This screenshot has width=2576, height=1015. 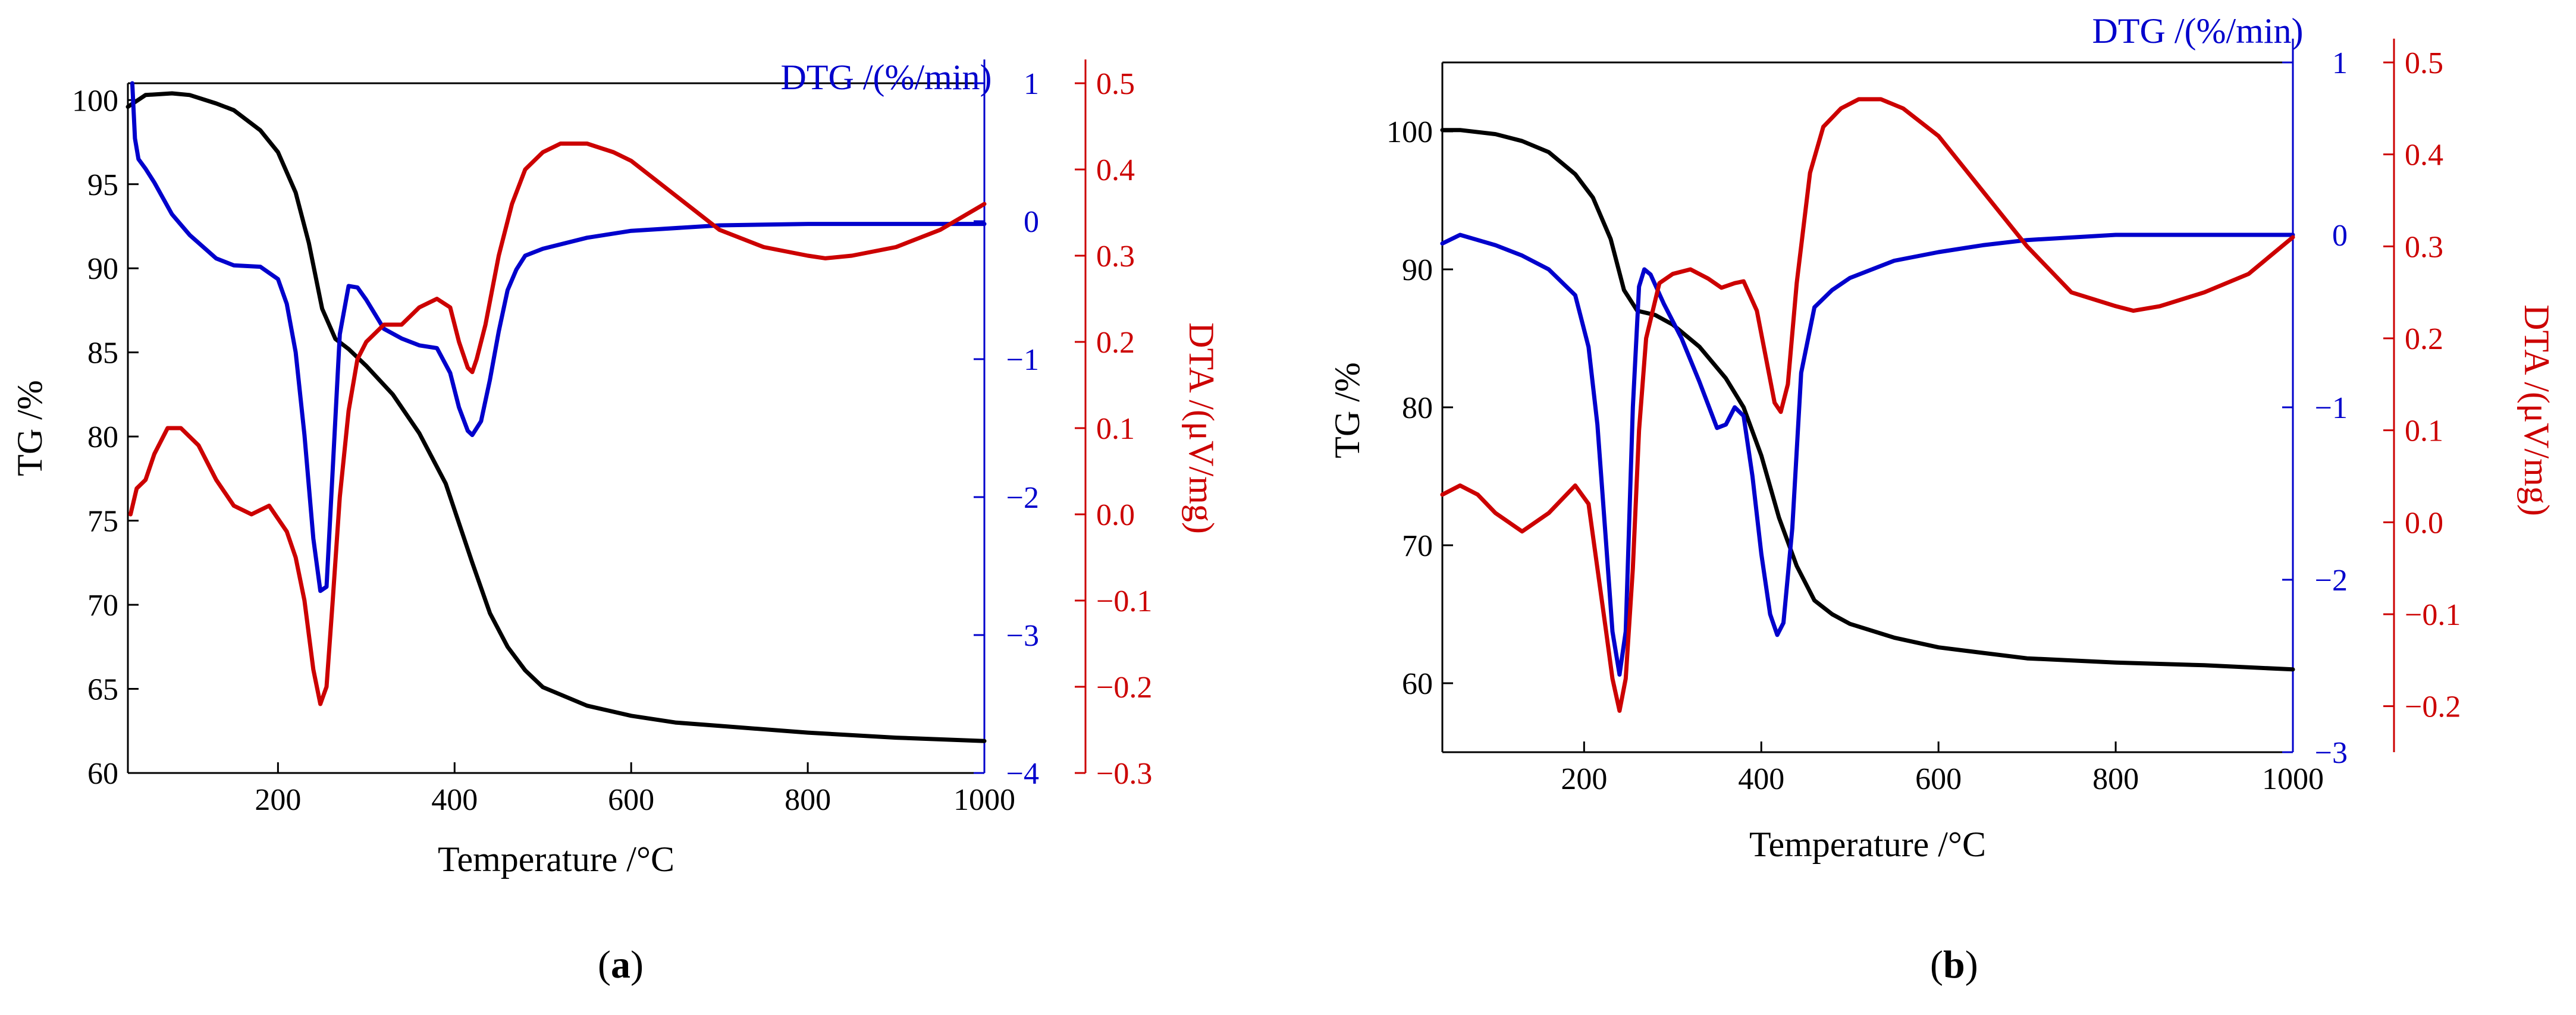 What do you see at coordinates (604, 965) in the screenshot?
I see `panel-a-label-open: (` at bounding box center [604, 965].